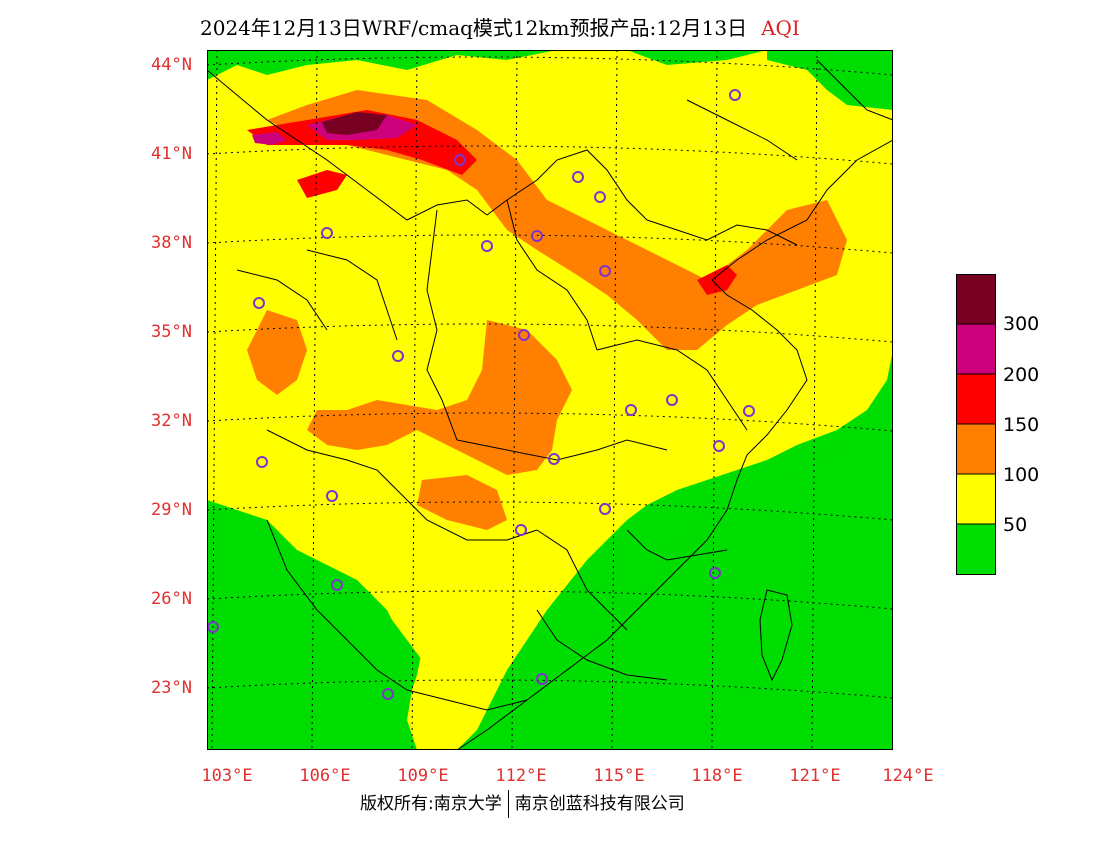 This screenshot has width=1100, height=850. I want to click on aqi-hazardous, so click(354, 123).